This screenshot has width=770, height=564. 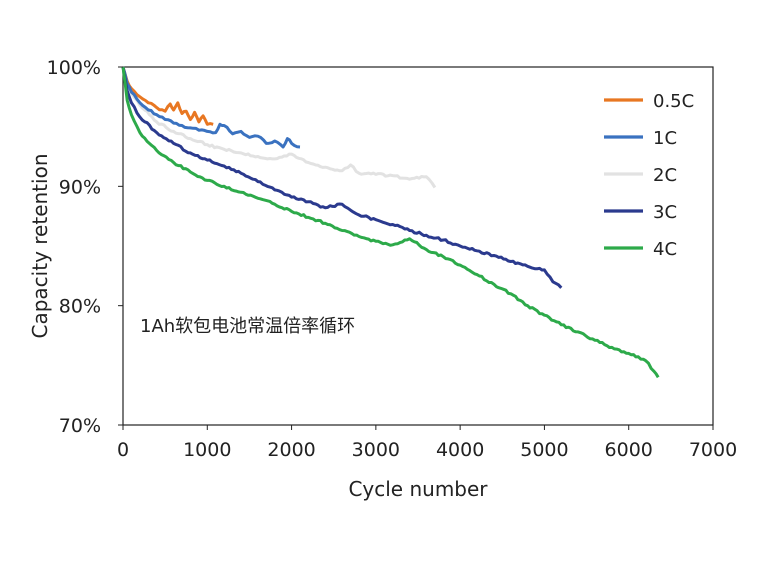 I want to click on legend: 0.5C 1C 2C 3C 4C, so click(x=649, y=175).